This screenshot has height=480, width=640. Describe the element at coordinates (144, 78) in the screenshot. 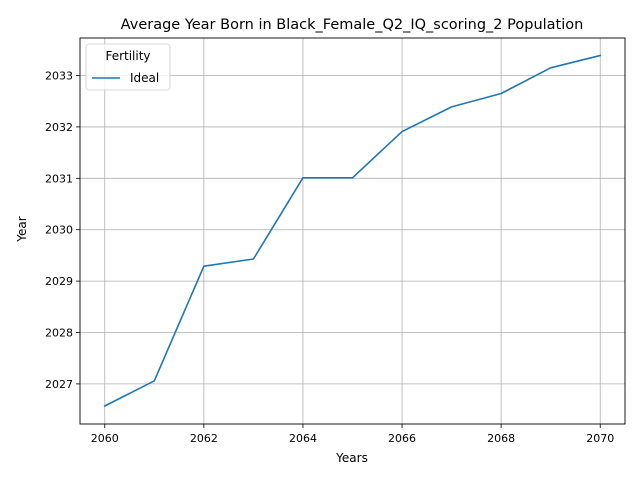

I see `legend-label: Ideal` at that location.